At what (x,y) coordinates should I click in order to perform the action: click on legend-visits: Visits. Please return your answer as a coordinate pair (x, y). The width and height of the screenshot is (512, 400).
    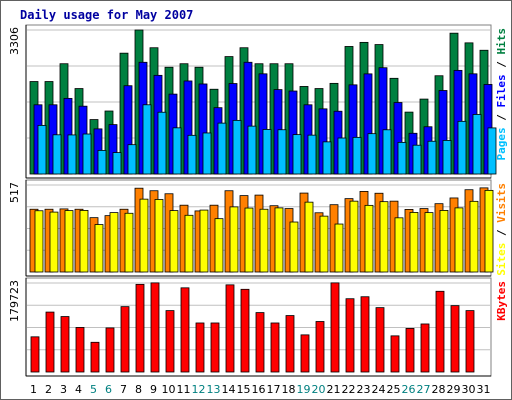
    Looking at the image, I should click on (501, 203).